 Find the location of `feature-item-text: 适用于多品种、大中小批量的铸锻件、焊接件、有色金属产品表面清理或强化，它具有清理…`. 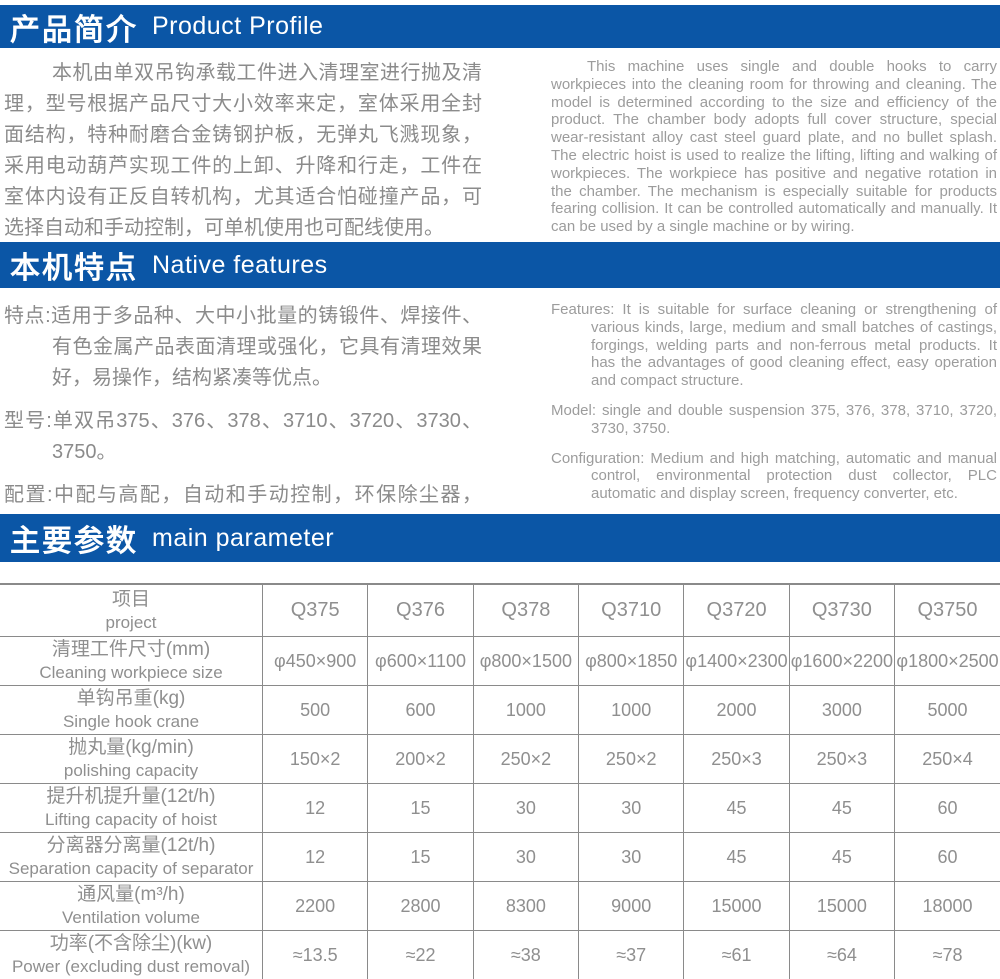

feature-item-text: 适用于多品种、大中小批量的铸锻件、焊接件、有色金属产品表面清理或强化，它具有清理… is located at coordinates (266, 347).